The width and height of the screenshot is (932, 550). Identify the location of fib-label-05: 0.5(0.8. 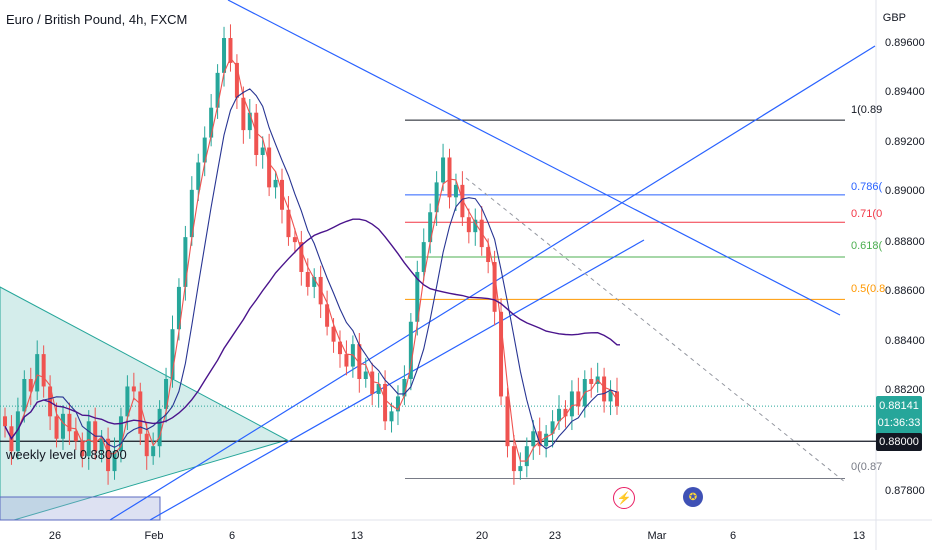
(868, 289).